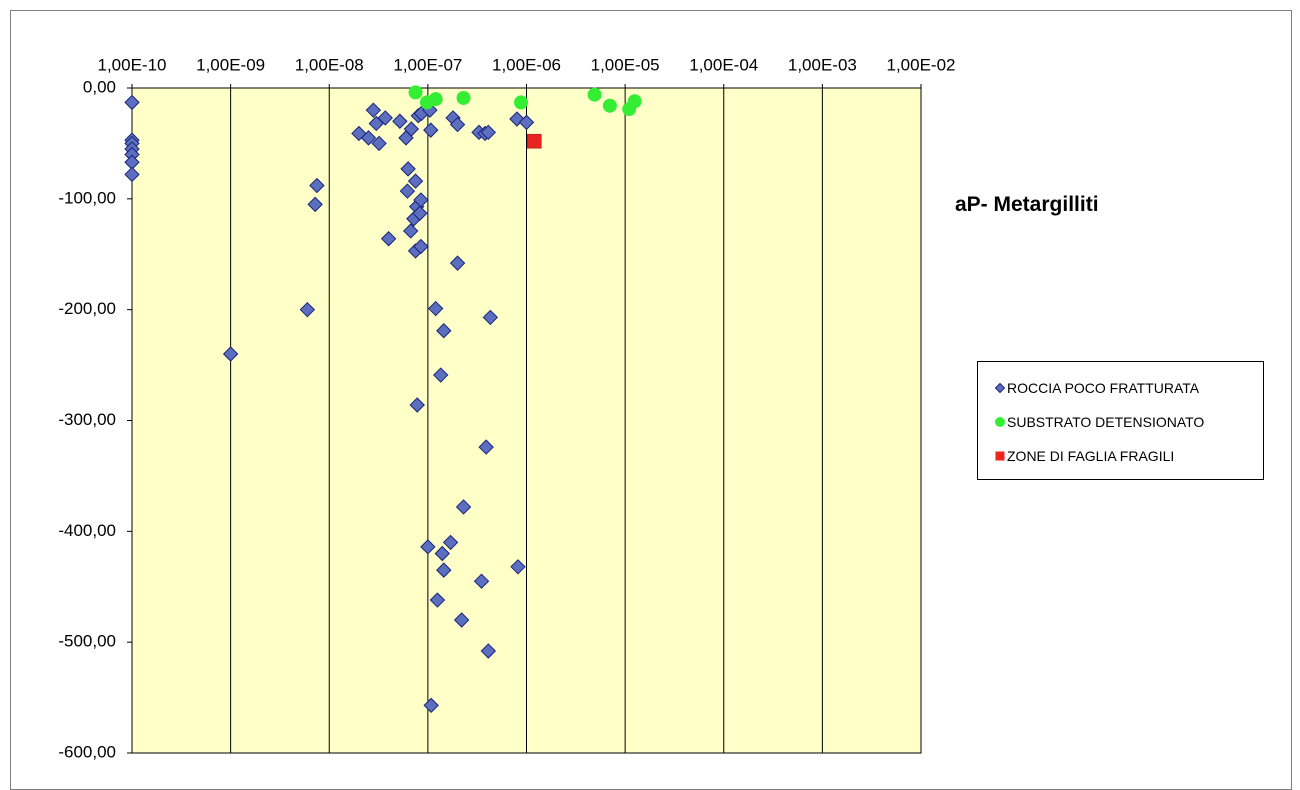 This screenshot has width=1300, height=790. What do you see at coordinates (329, 64) in the screenshot?
I see `x-tick-label: 1,00E-08` at bounding box center [329, 64].